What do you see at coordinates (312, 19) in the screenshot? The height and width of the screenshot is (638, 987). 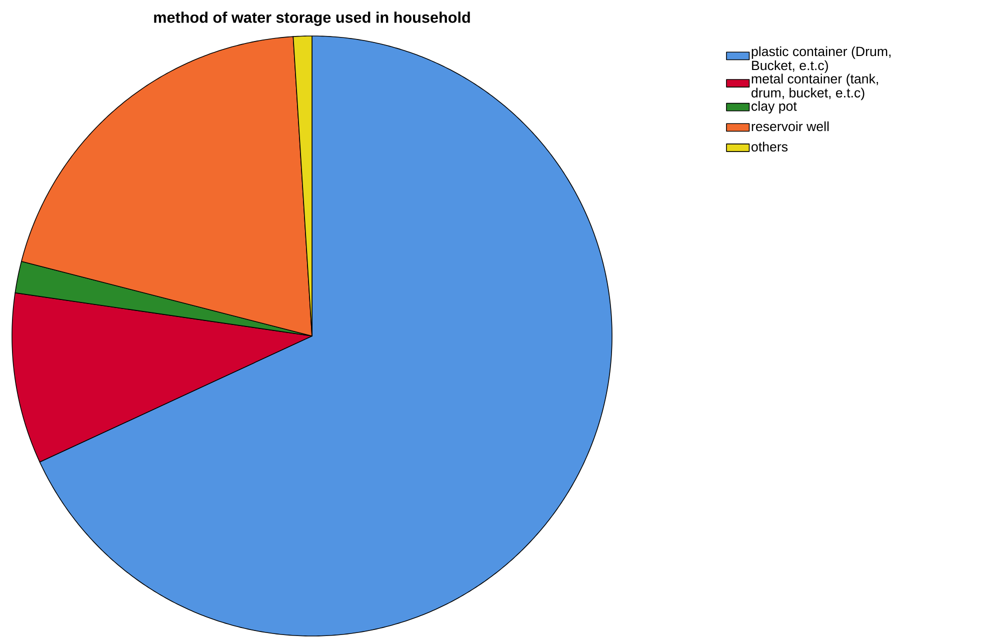 I see `chart-title: method of water storage used in household` at bounding box center [312, 19].